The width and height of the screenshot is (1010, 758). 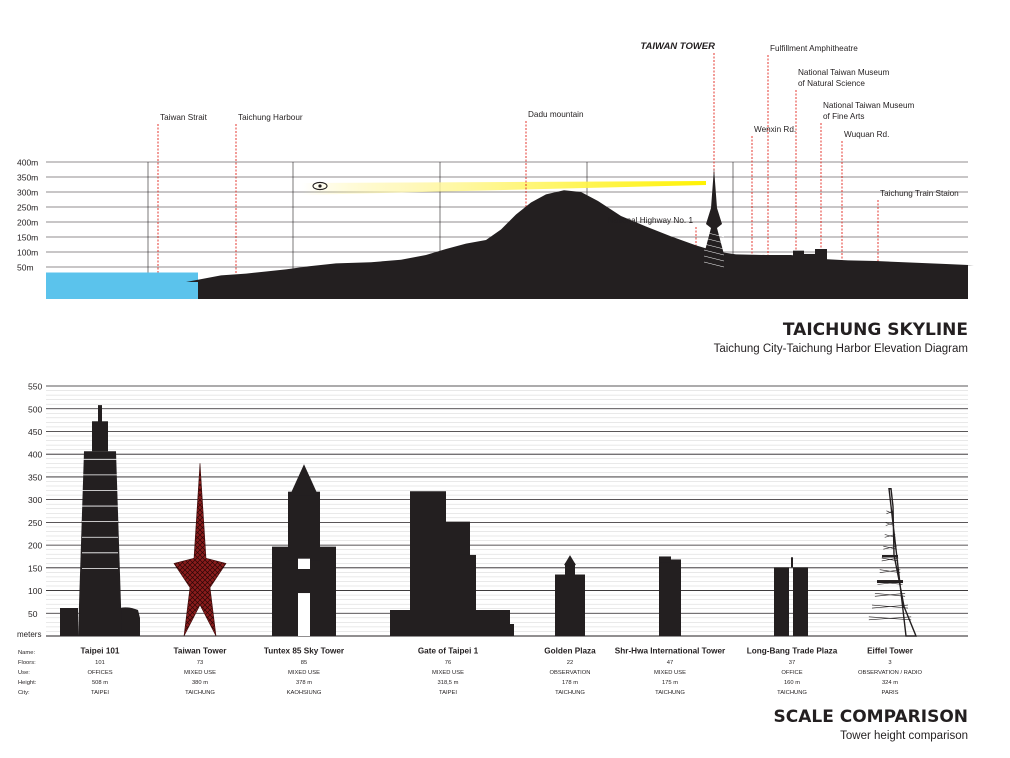 What do you see at coordinates (184, 117) in the screenshot?
I see `landmark-label: Taiwan Strait` at bounding box center [184, 117].